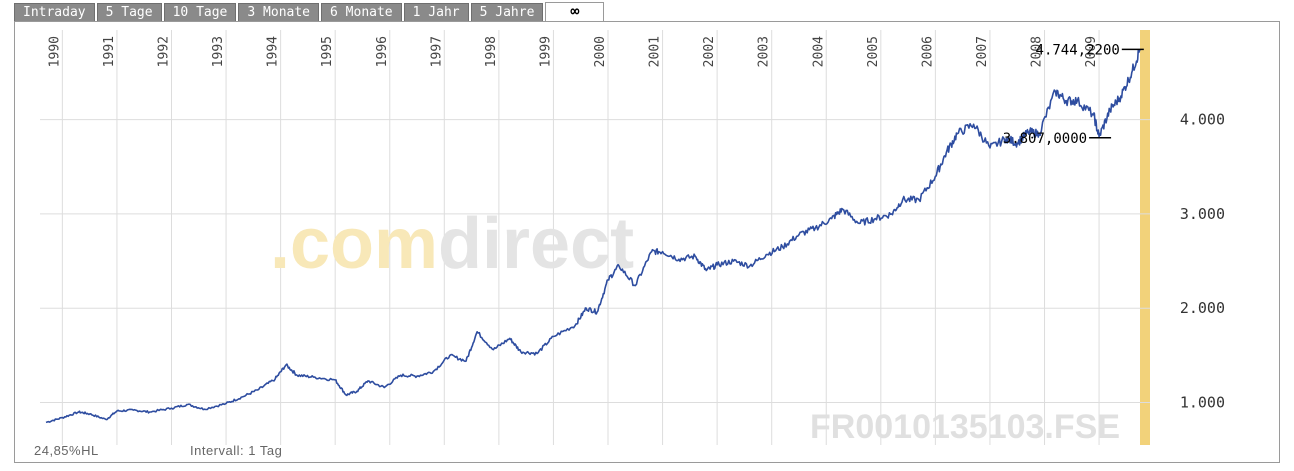  I want to click on x-tick-label: 1997, so click(436, 51).